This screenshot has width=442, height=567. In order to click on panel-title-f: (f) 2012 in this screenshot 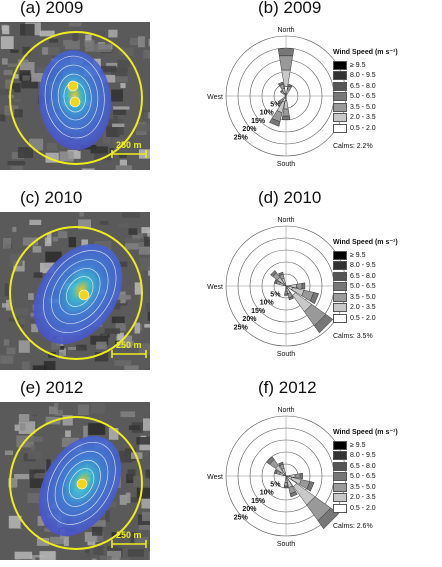, I will do `click(287, 387)`.